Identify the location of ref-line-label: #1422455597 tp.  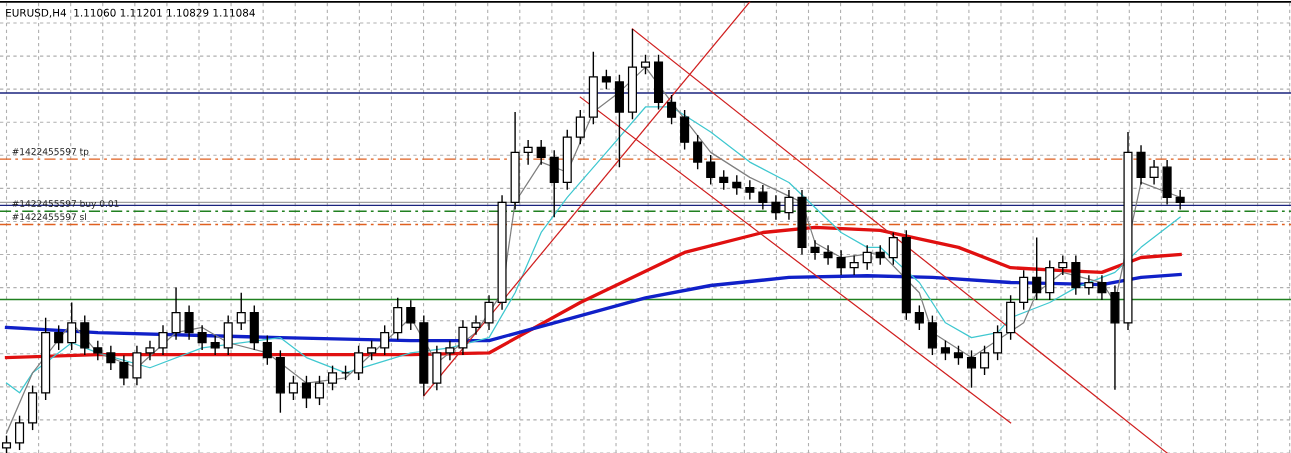
(50, 152).